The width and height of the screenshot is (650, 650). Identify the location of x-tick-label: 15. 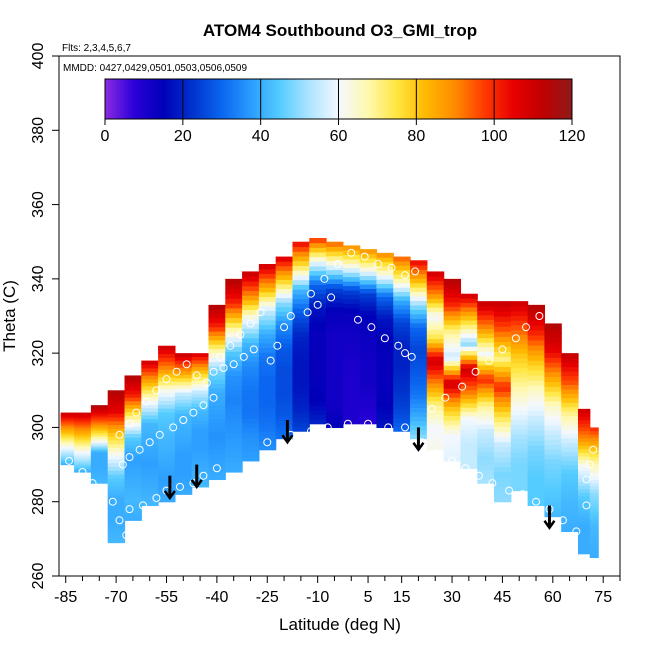
(402, 597).